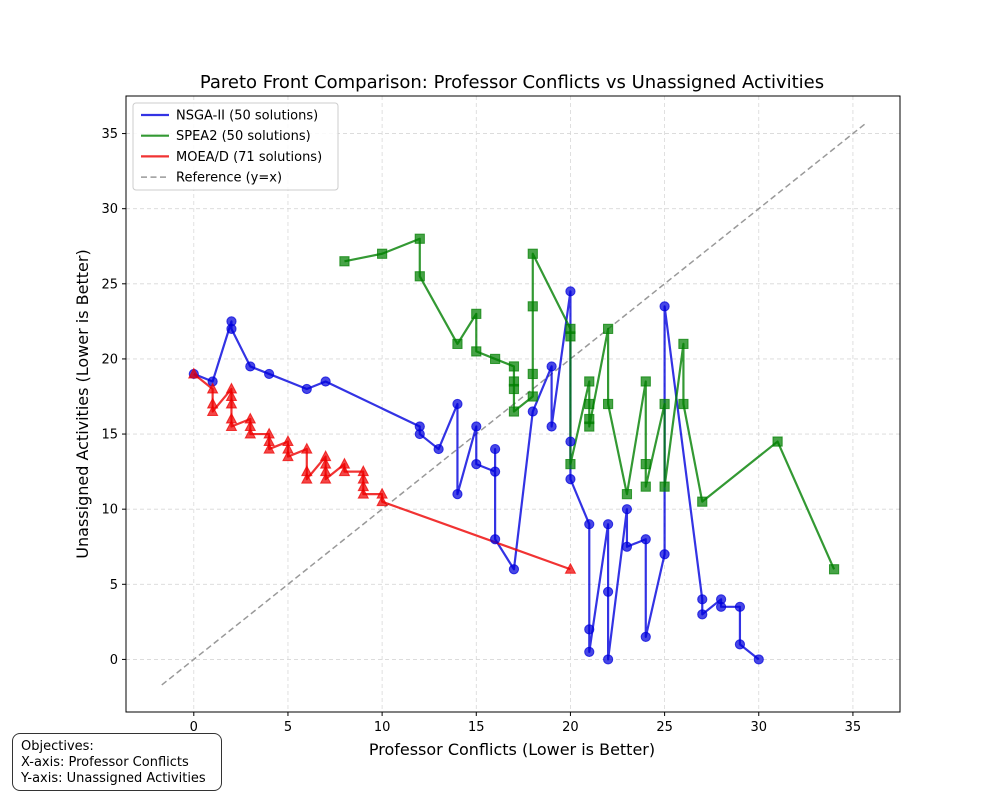  What do you see at coordinates (758, 727) in the screenshot?
I see `x-tick-label: 30` at bounding box center [758, 727].